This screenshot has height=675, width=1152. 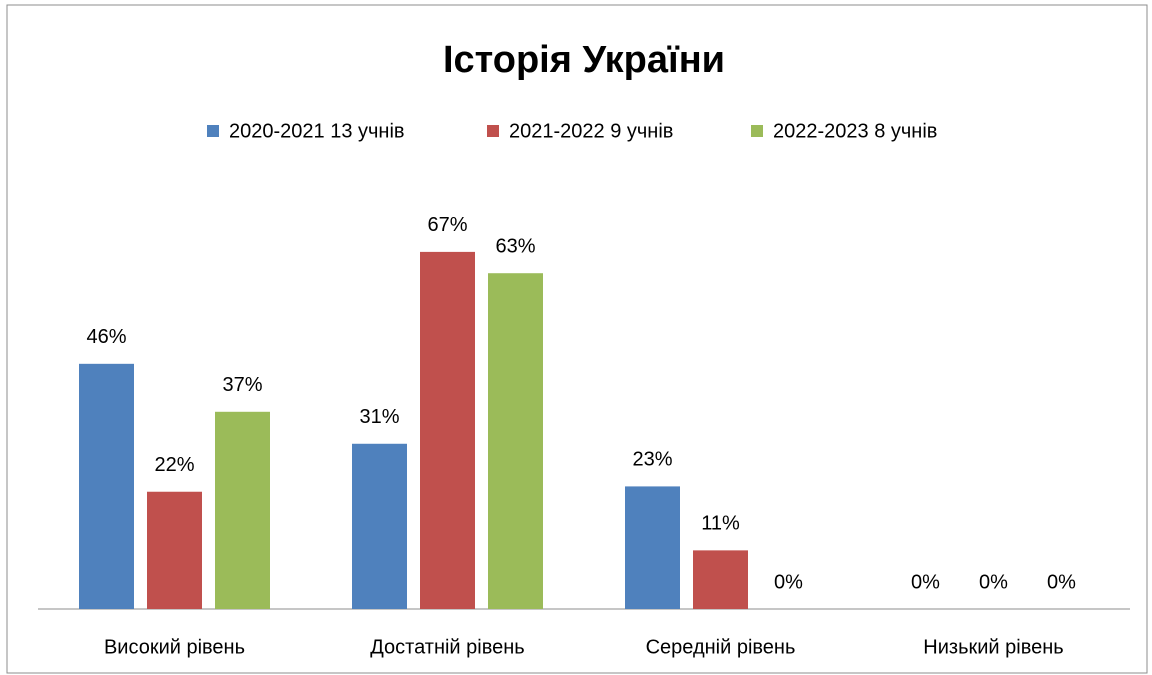 I want to click on value-label: 46%, so click(x=106, y=337).